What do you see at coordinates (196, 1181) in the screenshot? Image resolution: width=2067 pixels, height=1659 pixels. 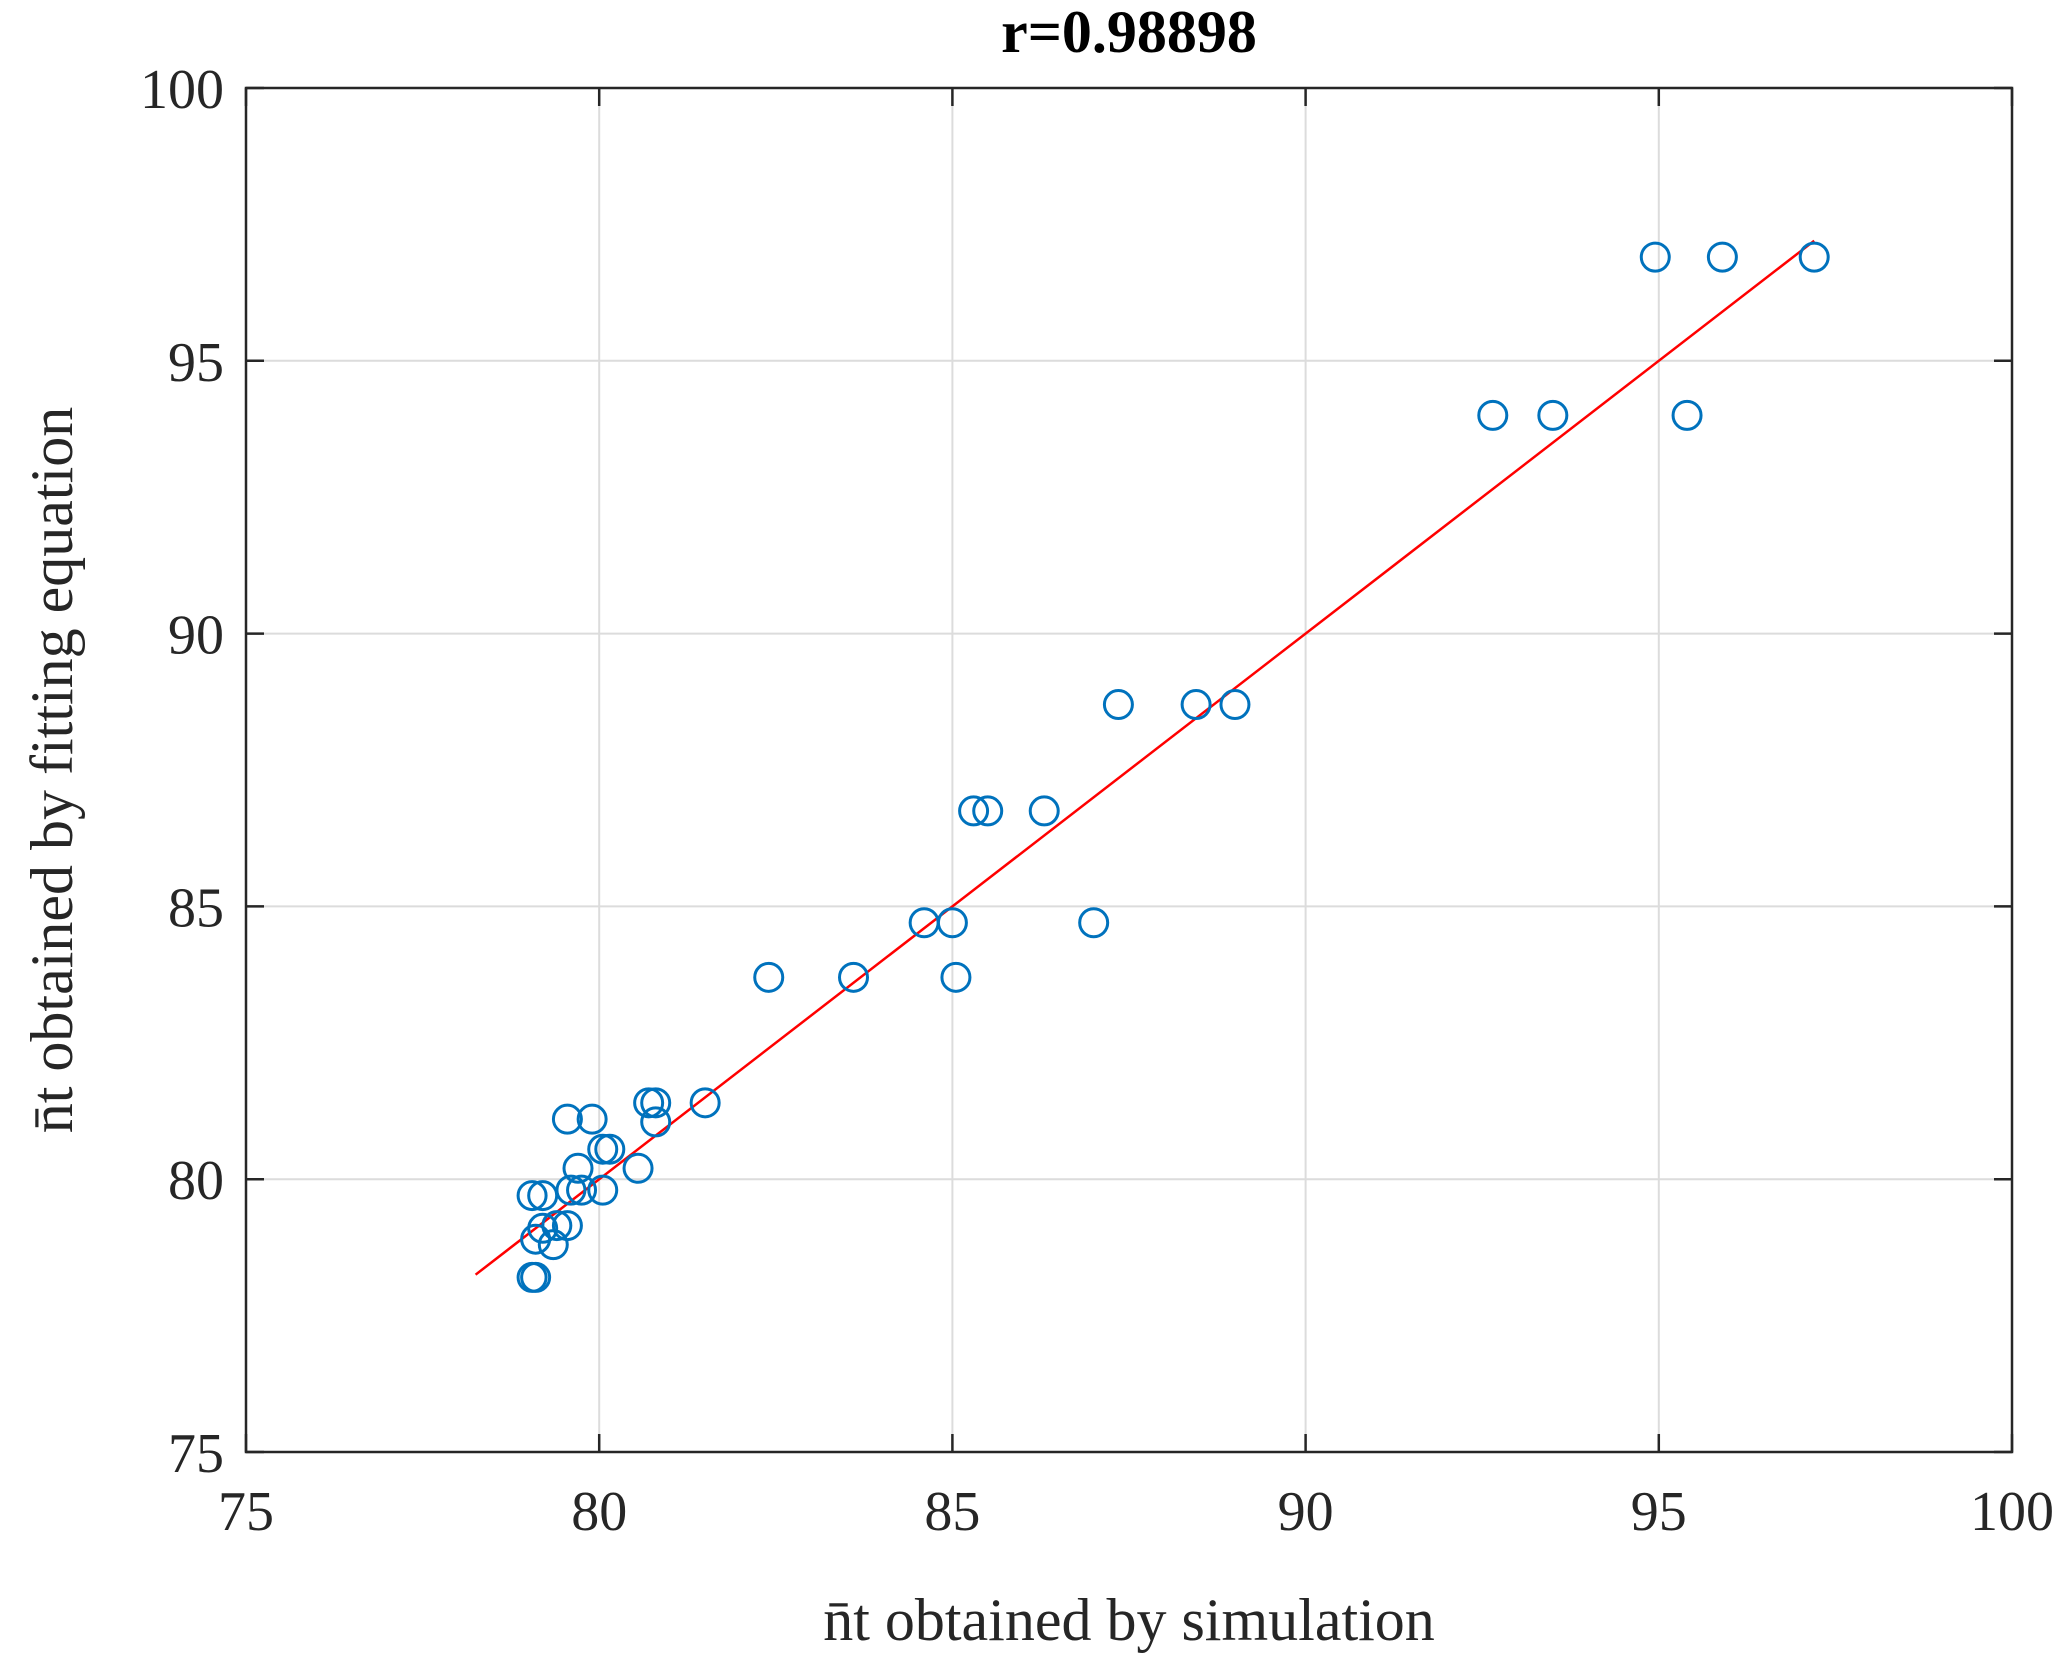 I see `y-tick-label: 80` at bounding box center [196, 1181].